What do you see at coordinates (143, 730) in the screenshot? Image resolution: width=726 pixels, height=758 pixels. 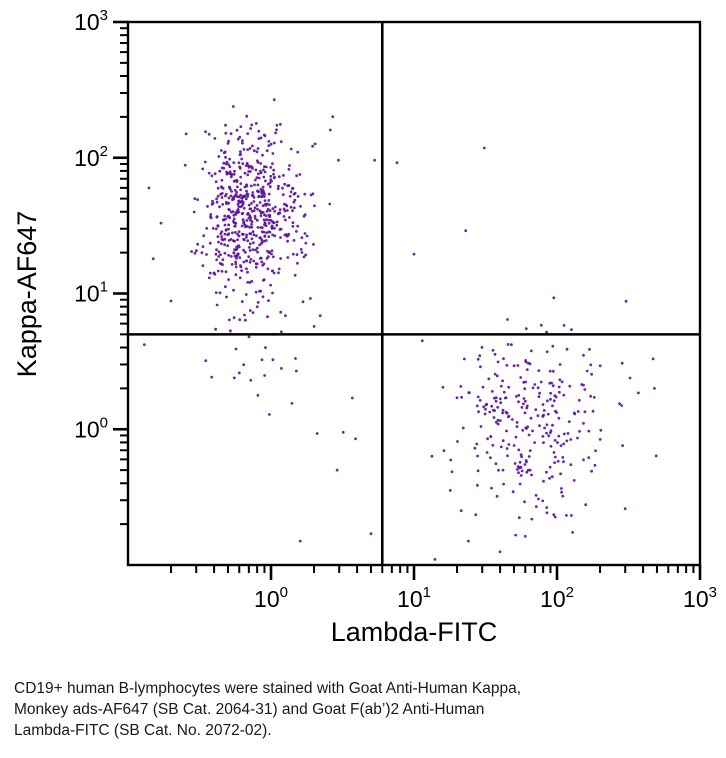 I see `caption-line-3: Lambda-FITC (SB Cat. No. 2072-02).` at bounding box center [143, 730].